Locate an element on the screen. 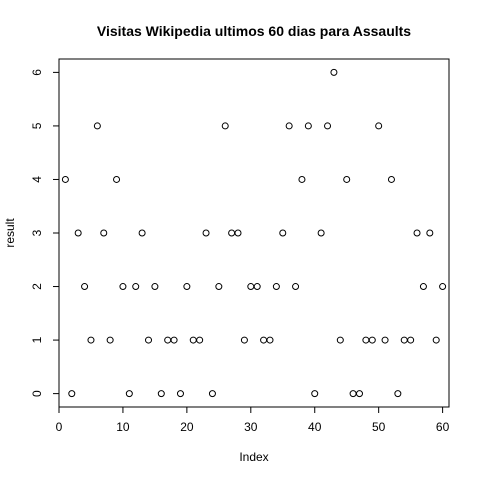 Image resolution: width=480 pixels, height=480 pixels. x-axis-label: Index is located at coordinates (253, 457).